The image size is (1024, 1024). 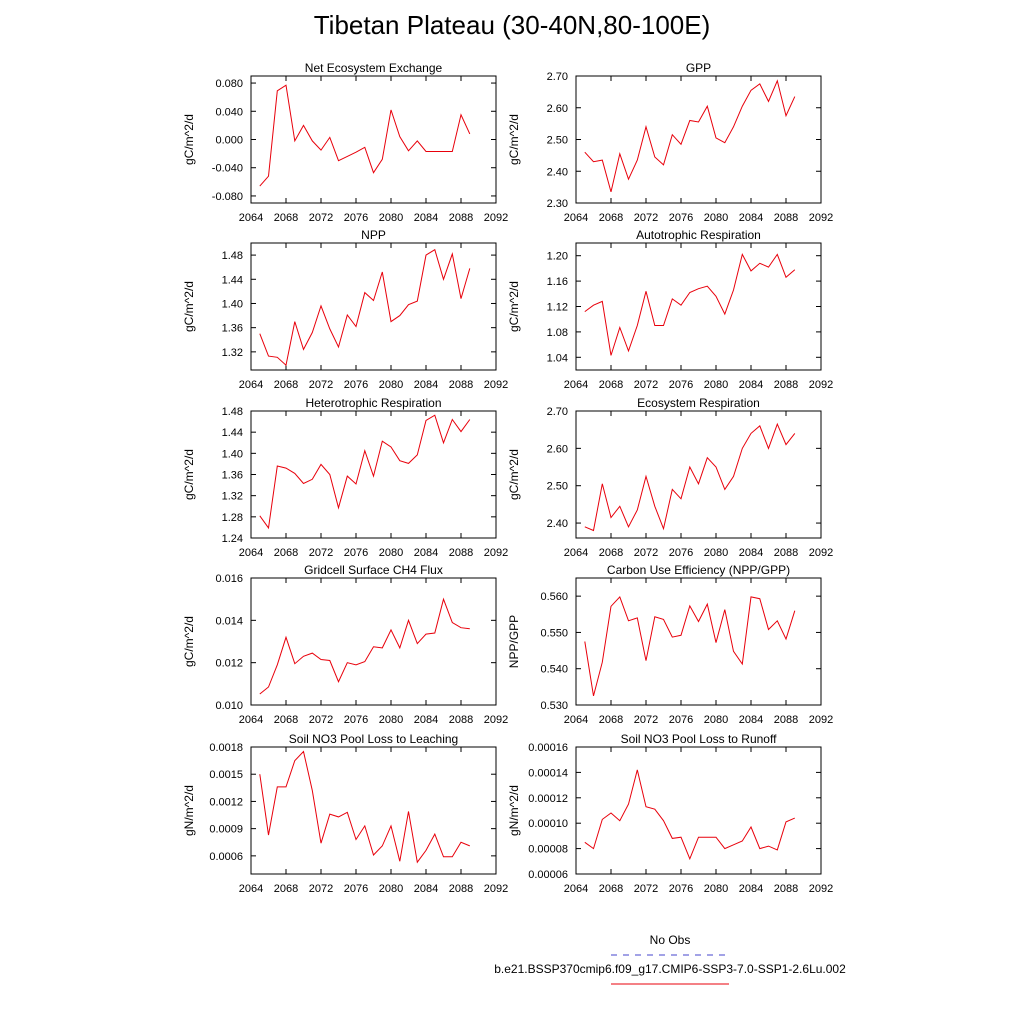 I want to click on y-tick-label: 1.32, so click(x=232, y=497).